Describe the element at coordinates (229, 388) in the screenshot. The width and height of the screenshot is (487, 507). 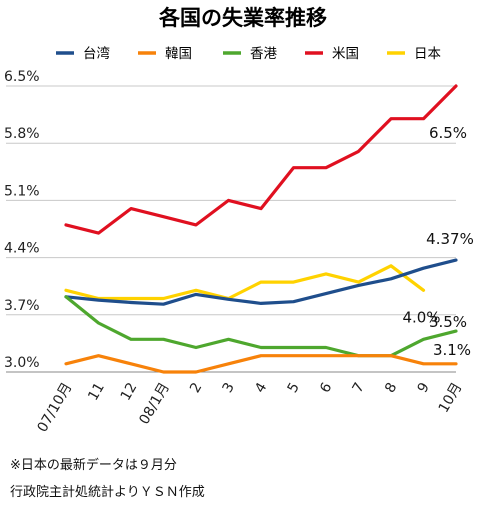
I see `x-tick-label: 3` at that location.